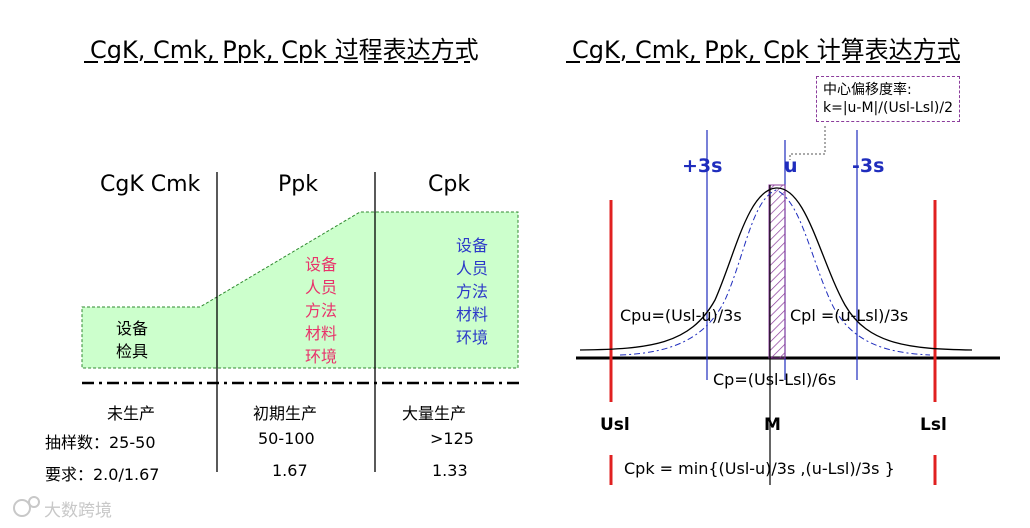 This screenshot has height=528, width=1030. I want to click on note-title: 中心偏移度率:, so click(867, 90).